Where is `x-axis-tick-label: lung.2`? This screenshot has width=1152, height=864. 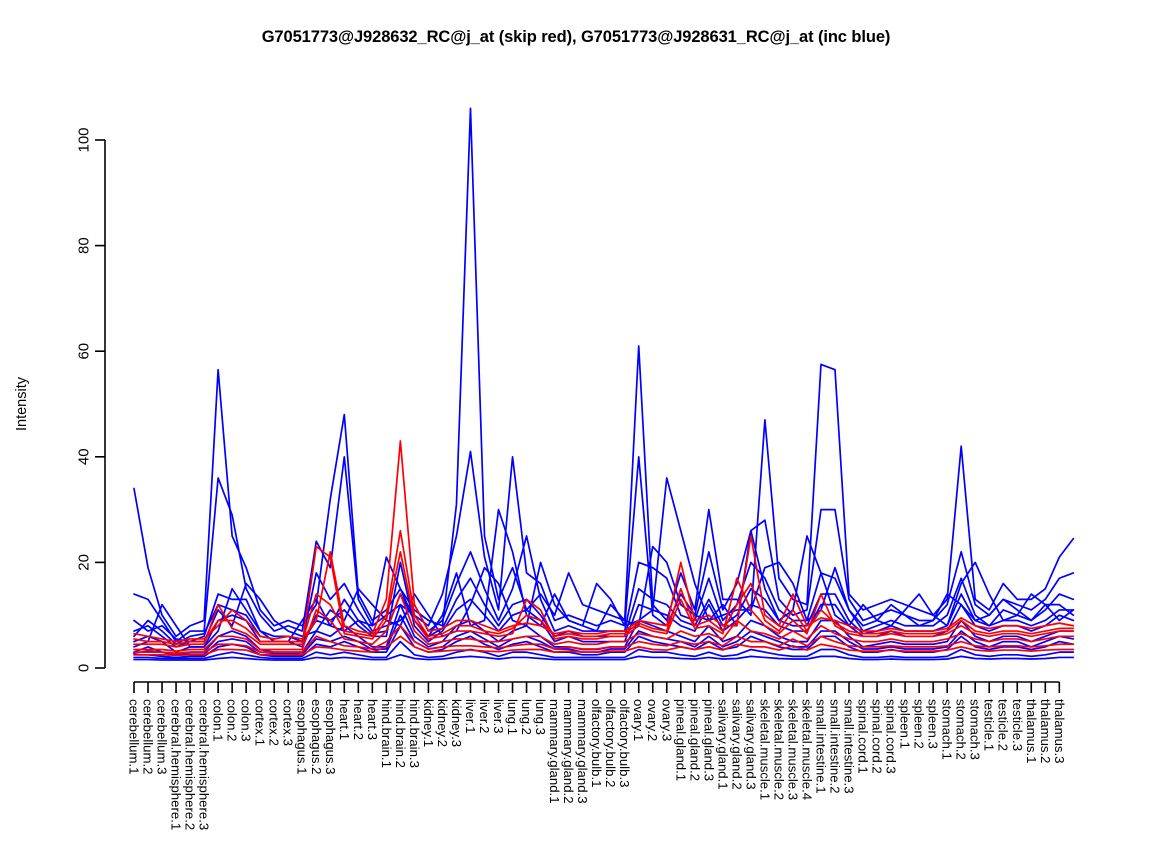
x-axis-tick-label: lung.2 is located at coordinates (526, 717).